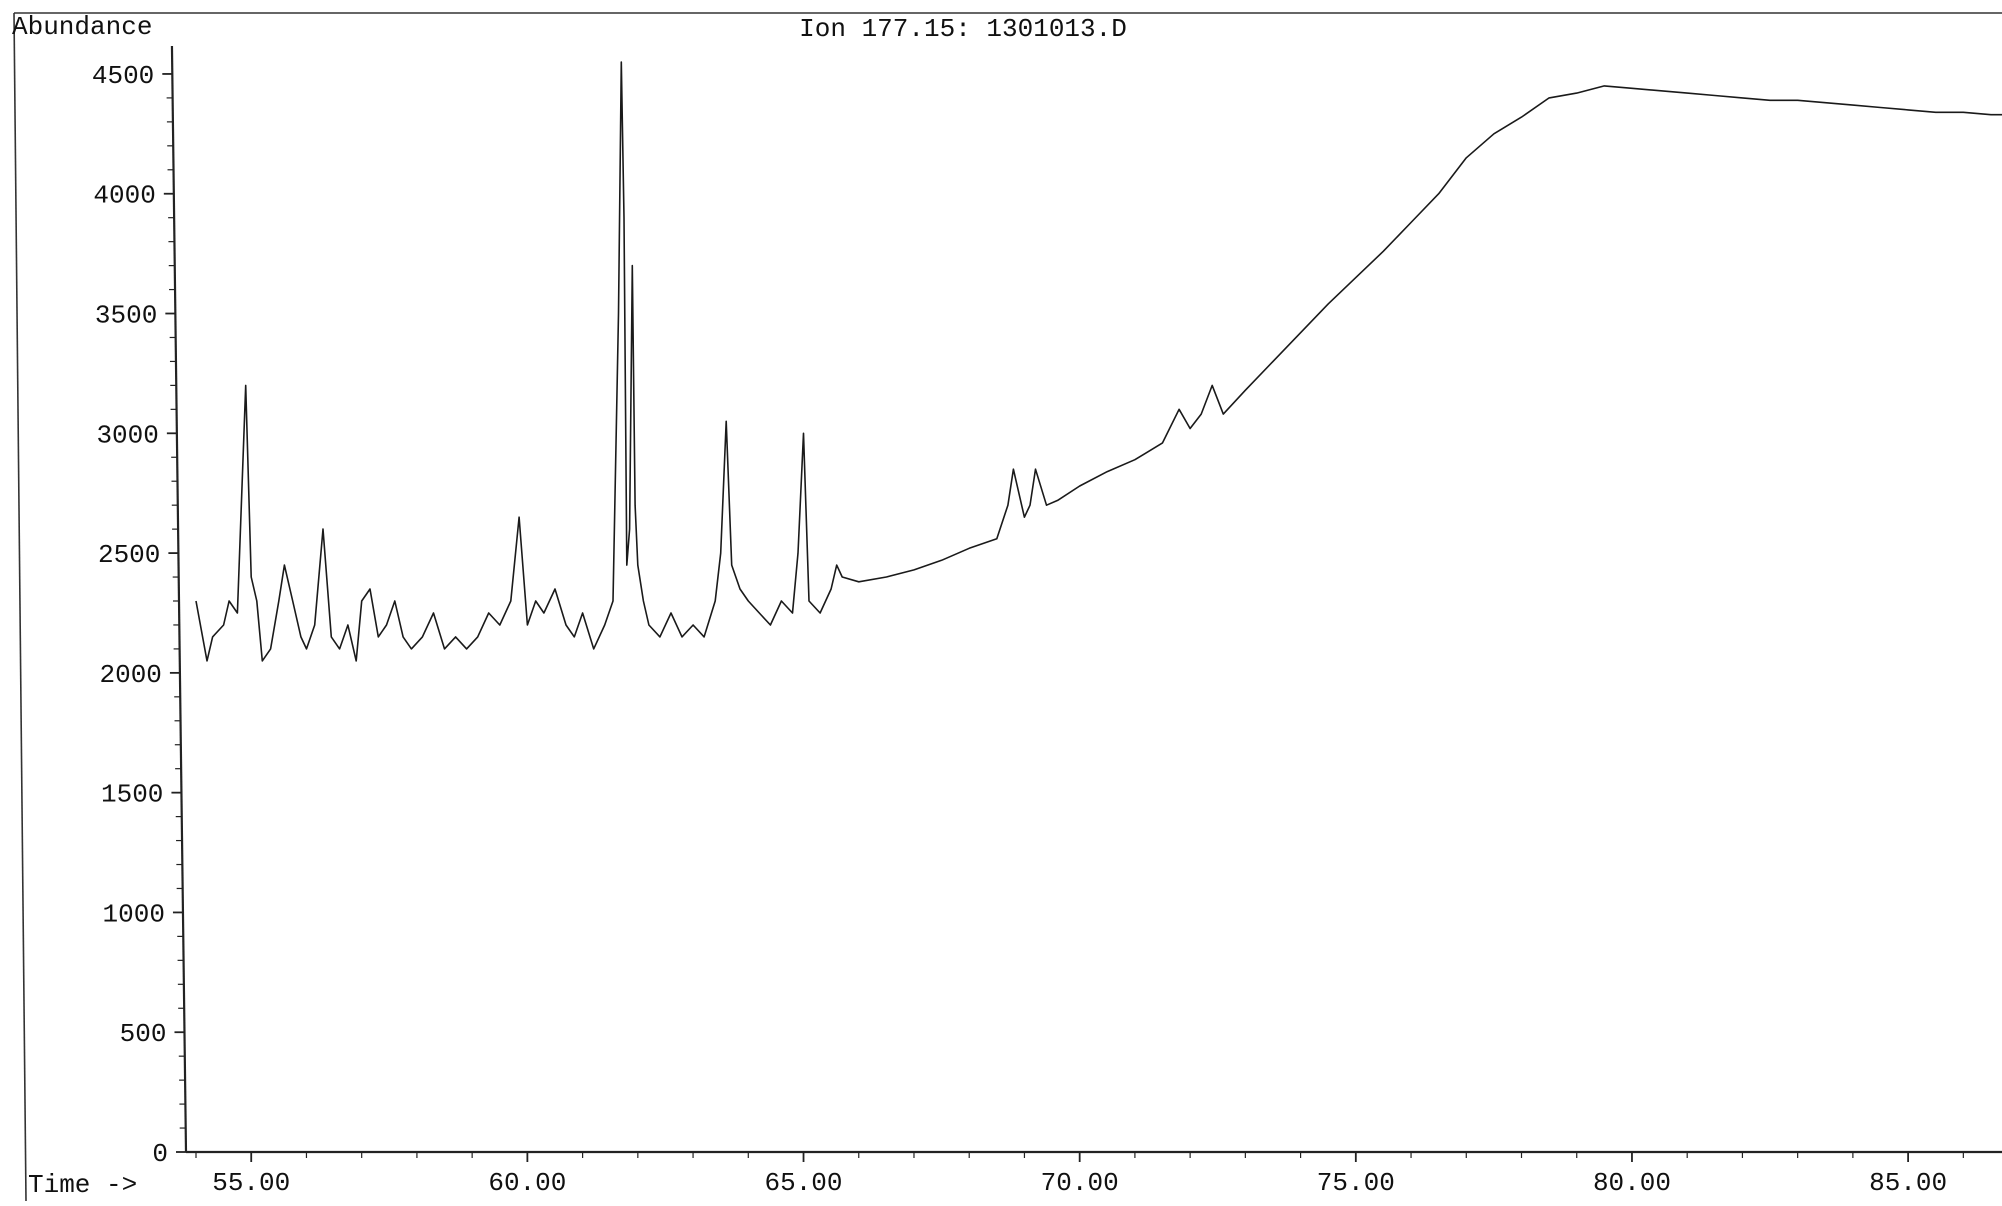 The width and height of the screenshot is (2002, 1206). Describe the element at coordinates (127, 435) in the screenshot. I see `y-tick-label: 3000` at that location.